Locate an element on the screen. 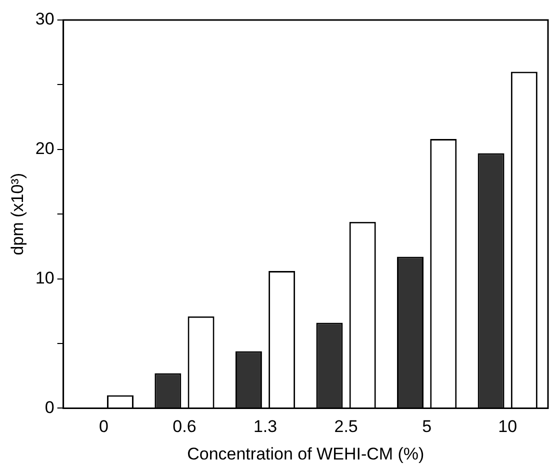  y-tick-label: 10 is located at coordinates (44, 278).